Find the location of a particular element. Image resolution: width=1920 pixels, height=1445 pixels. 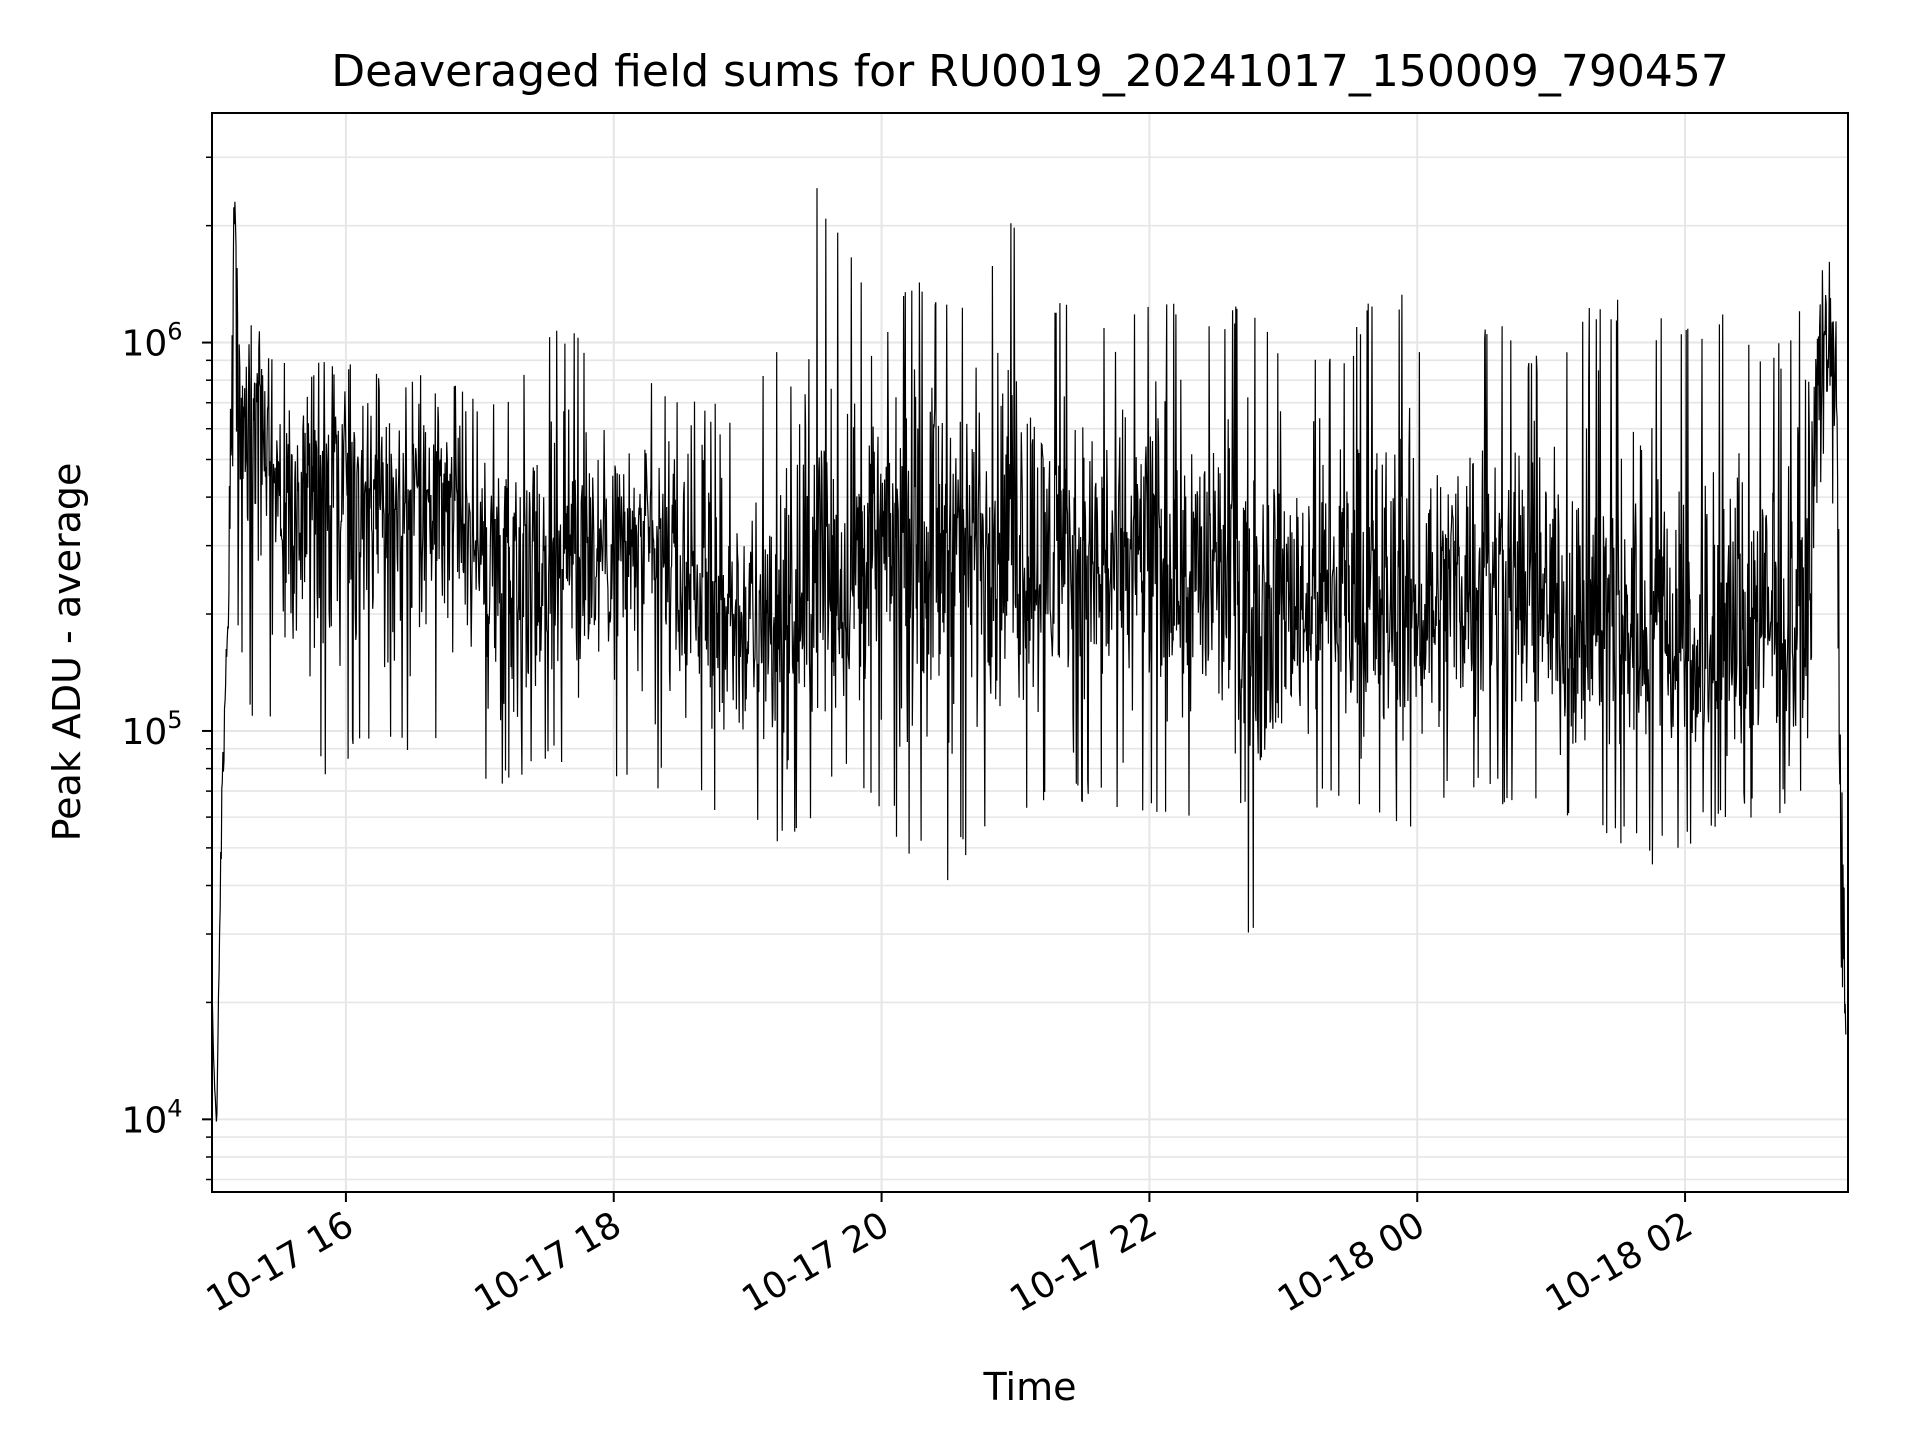

y-axis-ticks: 10⁴ 10⁵ 10⁶ is located at coordinates (166, 668).